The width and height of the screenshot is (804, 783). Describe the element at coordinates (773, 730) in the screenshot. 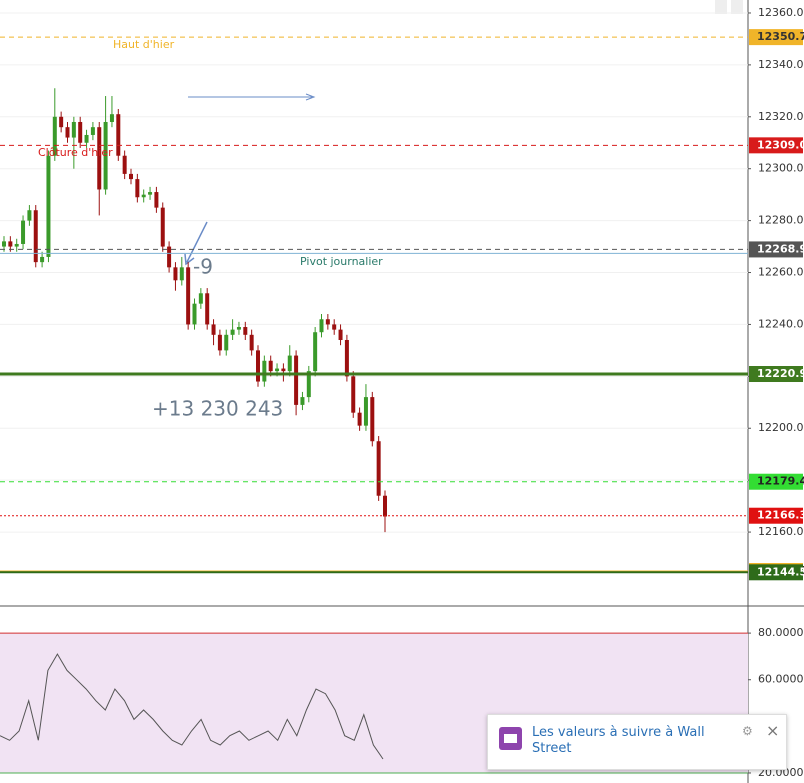

I see `close-button: ×` at that location.